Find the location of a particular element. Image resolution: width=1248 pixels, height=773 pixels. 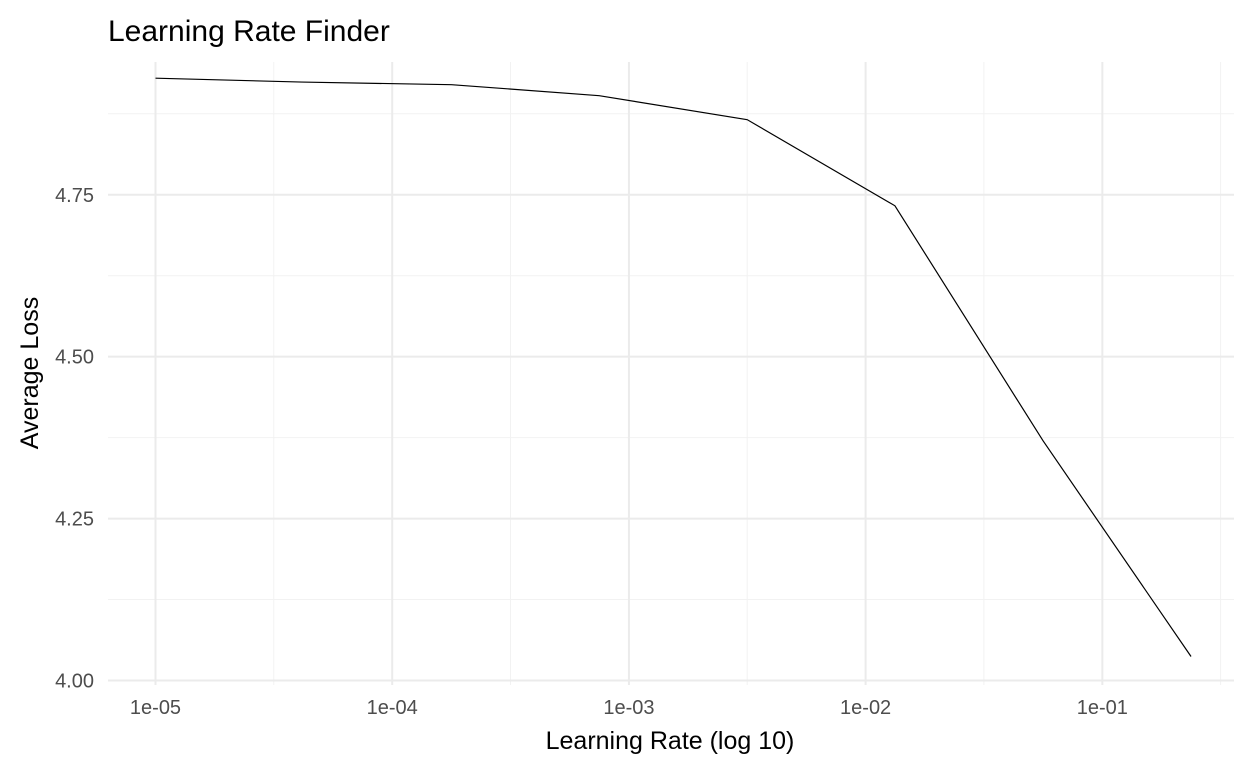

y-axis-title: Average Loss is located at coordinates (30, 373).